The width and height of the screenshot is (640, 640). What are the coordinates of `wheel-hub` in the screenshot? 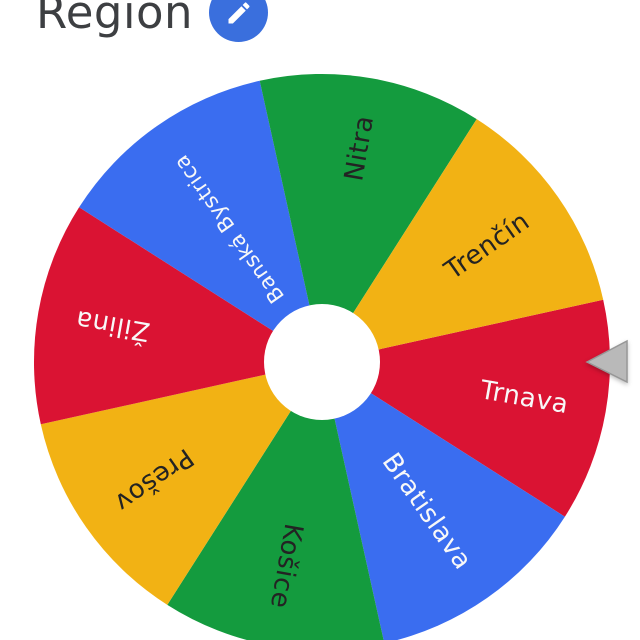 It's located at (322, 362).